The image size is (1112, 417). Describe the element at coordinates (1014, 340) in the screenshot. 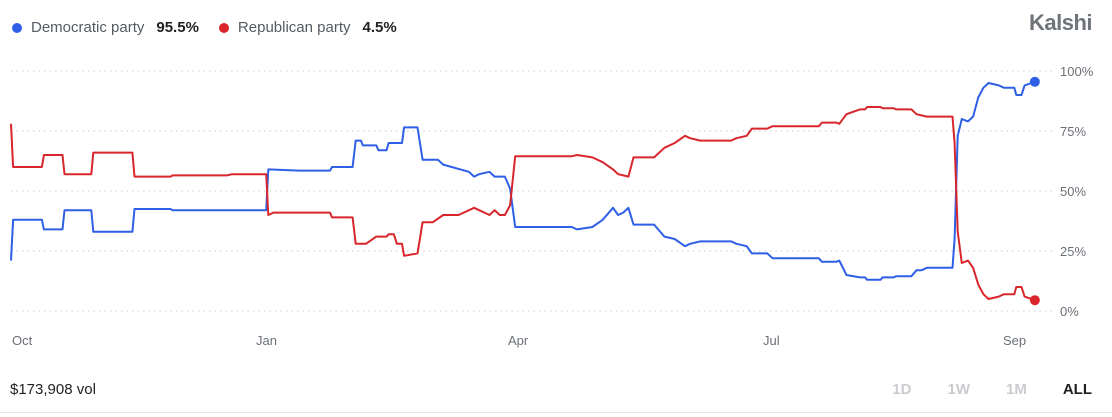

I see `x-tick-label: Sep` at that location.